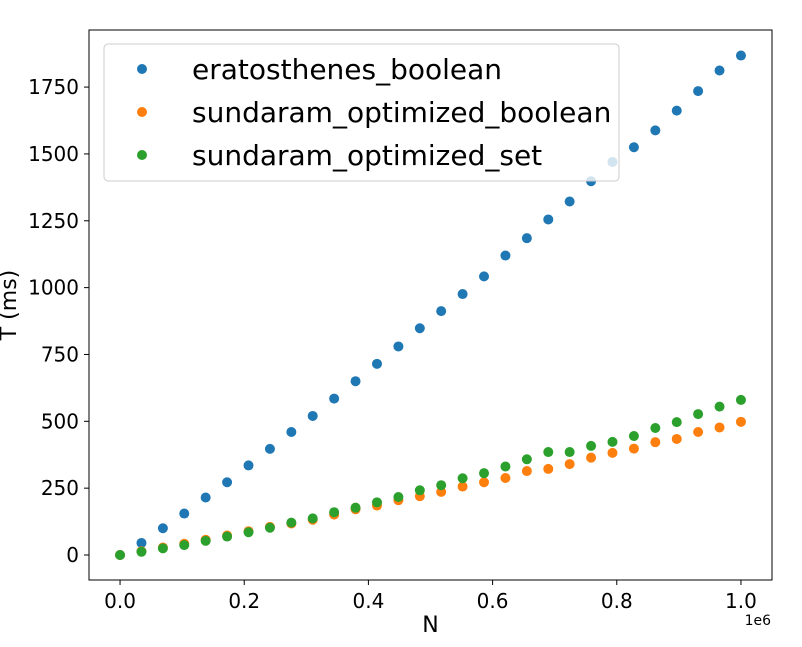 The image size is (802, 647). Describe the element at coordinates (244, 601) in the screenshot. I see `x-tick-label: 0.2` at that location.